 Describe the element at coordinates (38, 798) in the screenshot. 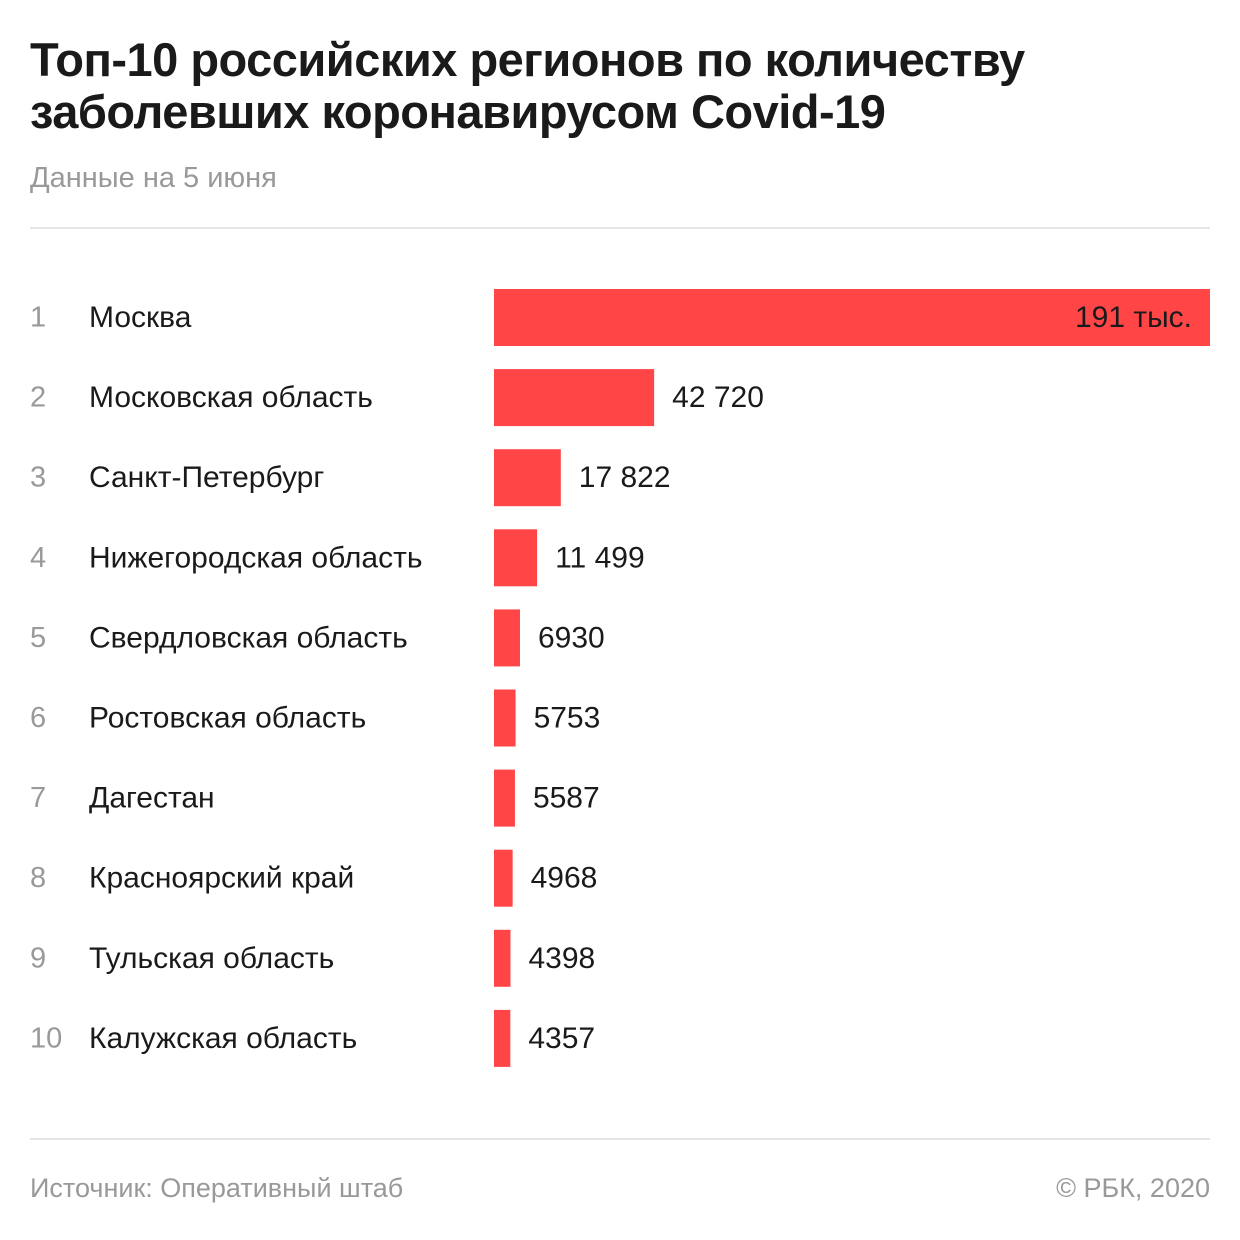

I see `rank-label: 7` at that location.